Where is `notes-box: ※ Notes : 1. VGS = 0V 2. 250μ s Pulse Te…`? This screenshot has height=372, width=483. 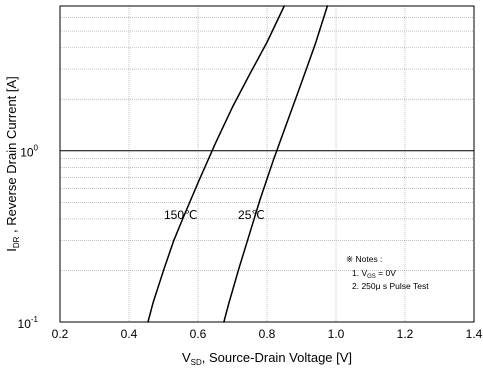
notes-box: ※ Notes : 1. VGS = 0V 2. 250μ s Pulse Te… is located at coordinates (387, 272).